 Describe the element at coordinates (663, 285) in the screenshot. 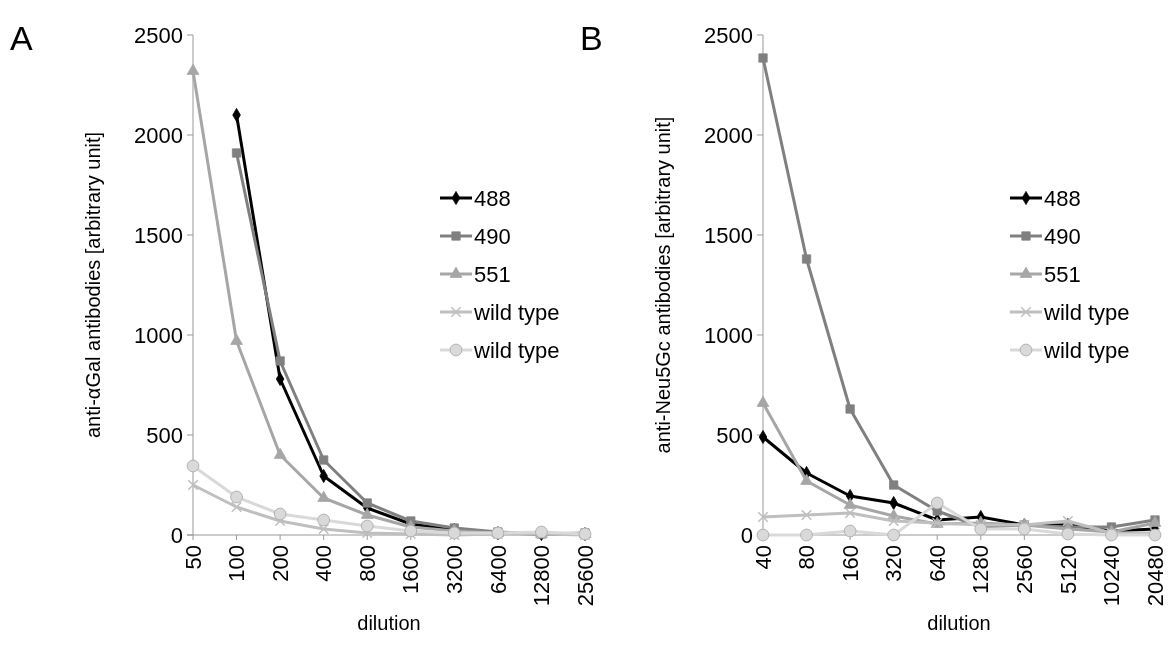

I see `y-axis-title: anti-Neu5Gc antibodies [arbitrary unit]` at that location.